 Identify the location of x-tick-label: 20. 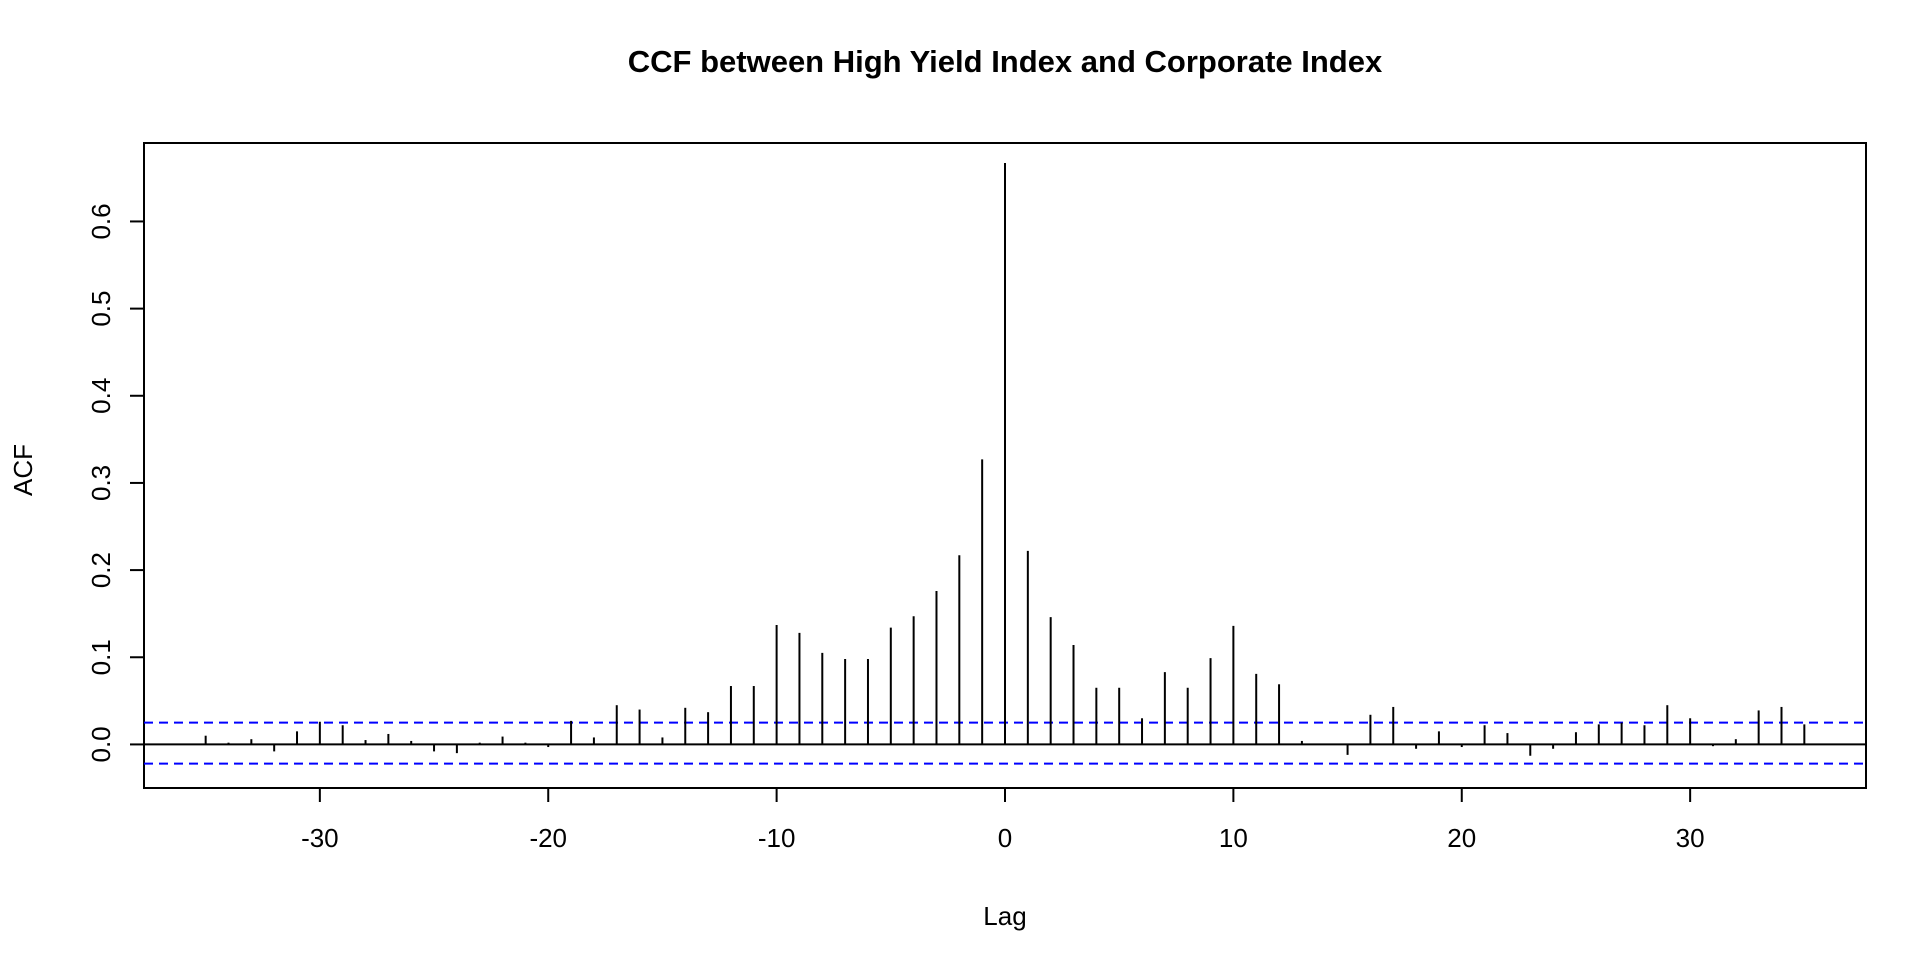
(1461, 838).